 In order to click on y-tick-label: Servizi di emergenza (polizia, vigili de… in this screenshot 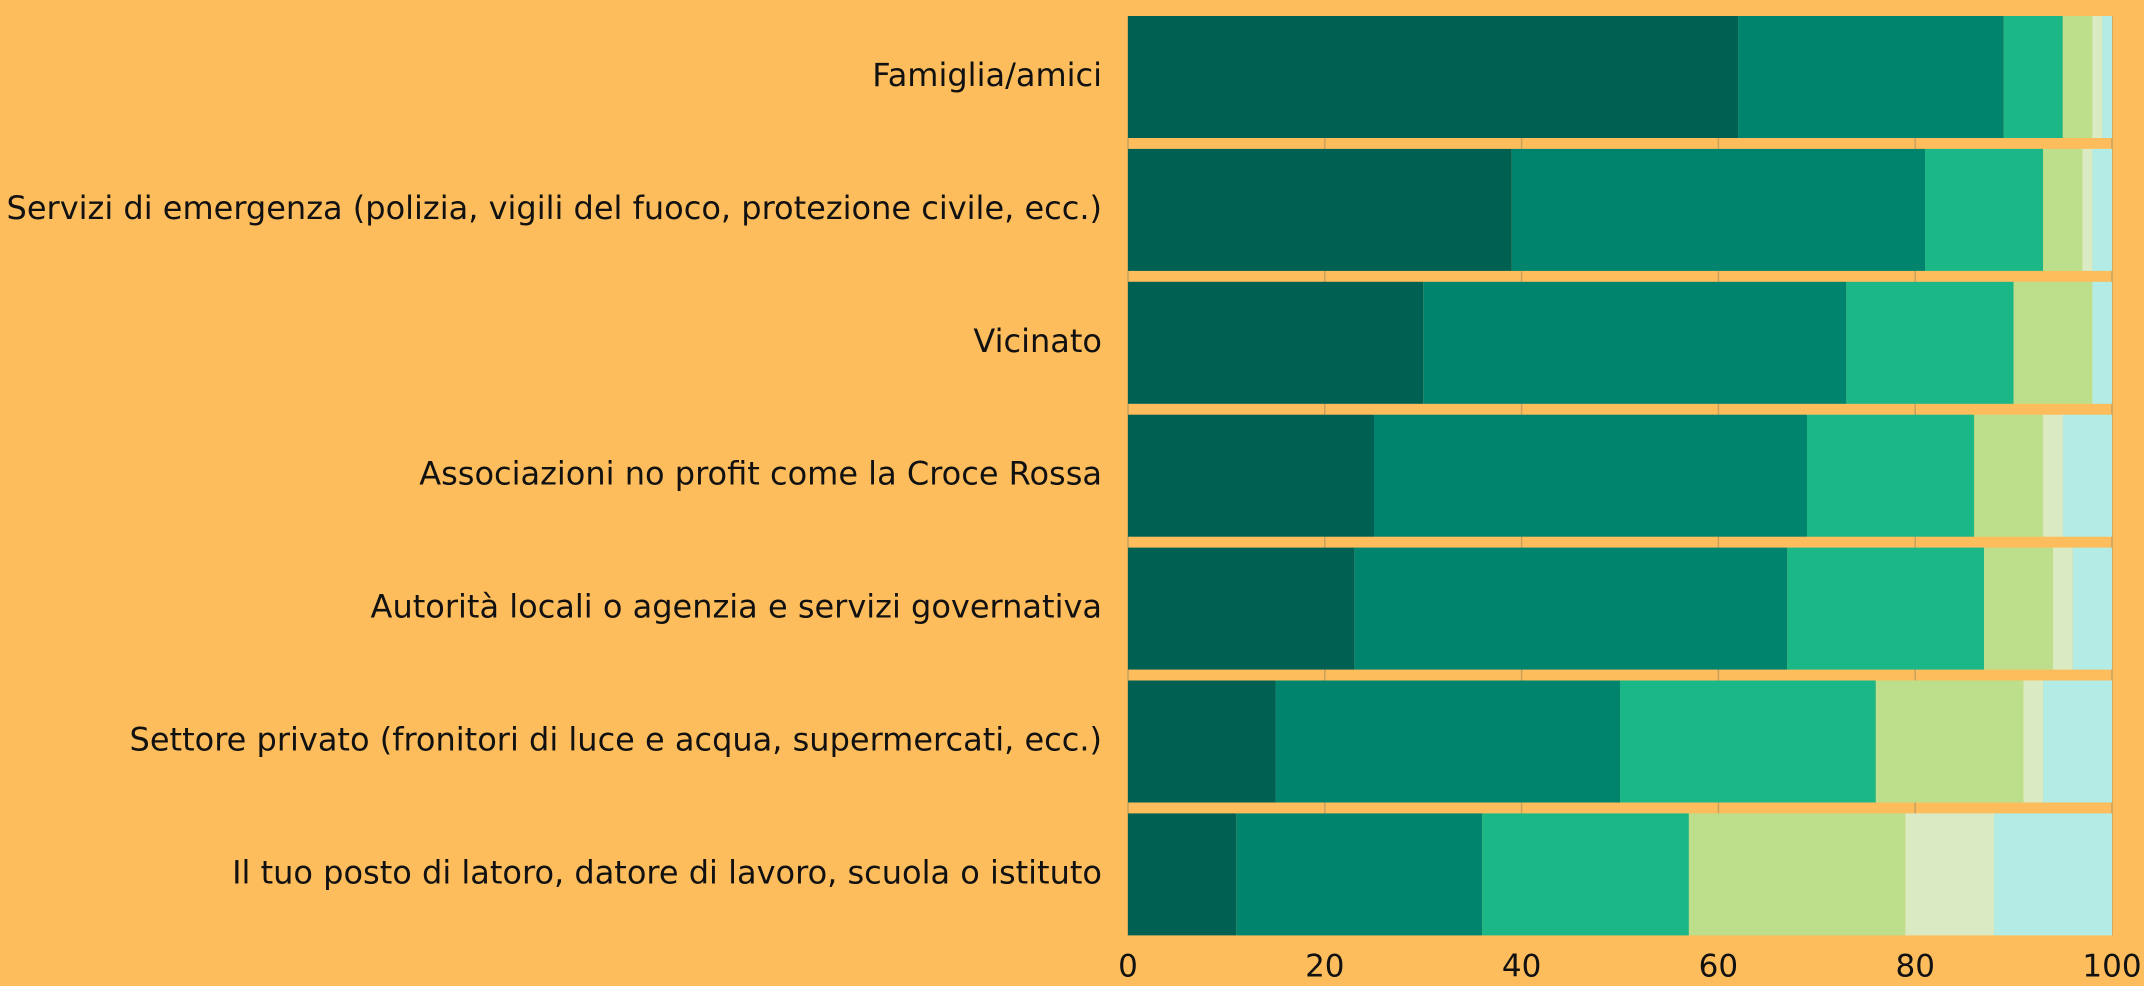, I will do `click(554, 208)`.